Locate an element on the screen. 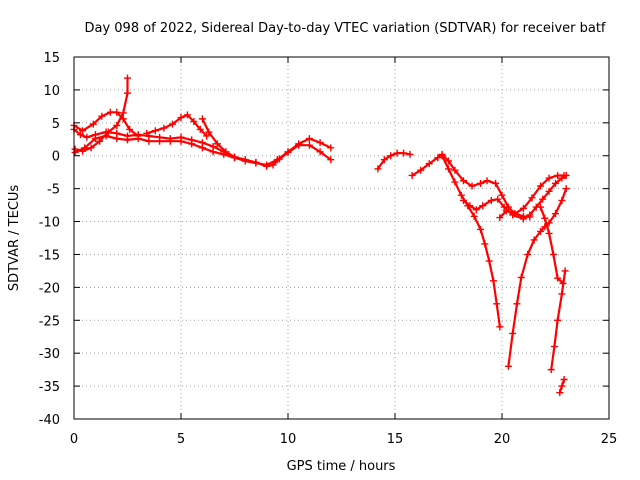 Image resolution: width=640 pixels, height=480 pixels. x-tick-label: 0 is located at coordinates (74, 439).